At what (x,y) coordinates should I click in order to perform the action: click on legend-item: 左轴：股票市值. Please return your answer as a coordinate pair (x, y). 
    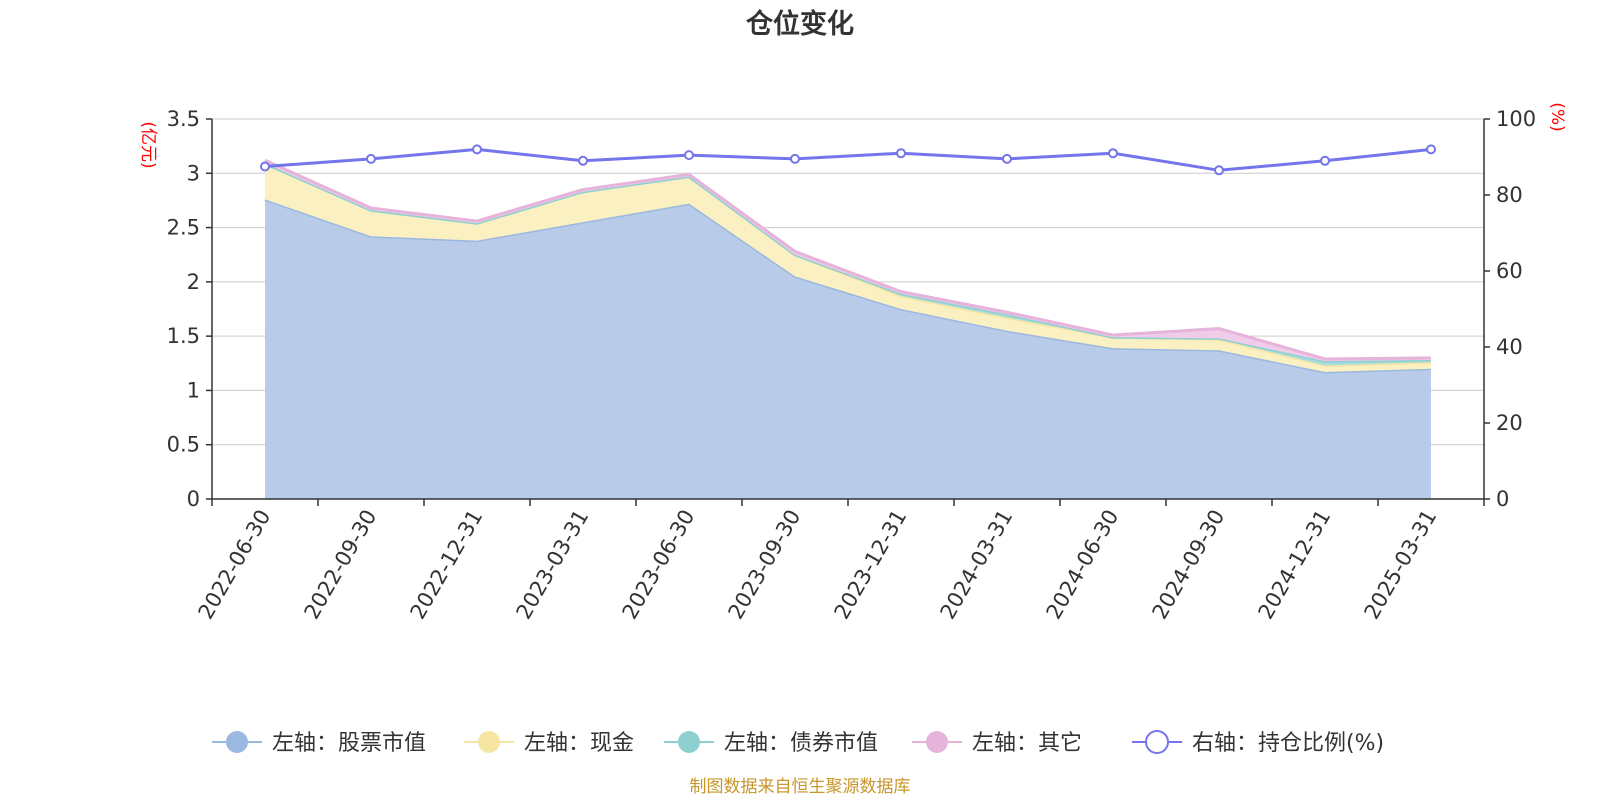
    Looking at the image, I should click on (319, 743).